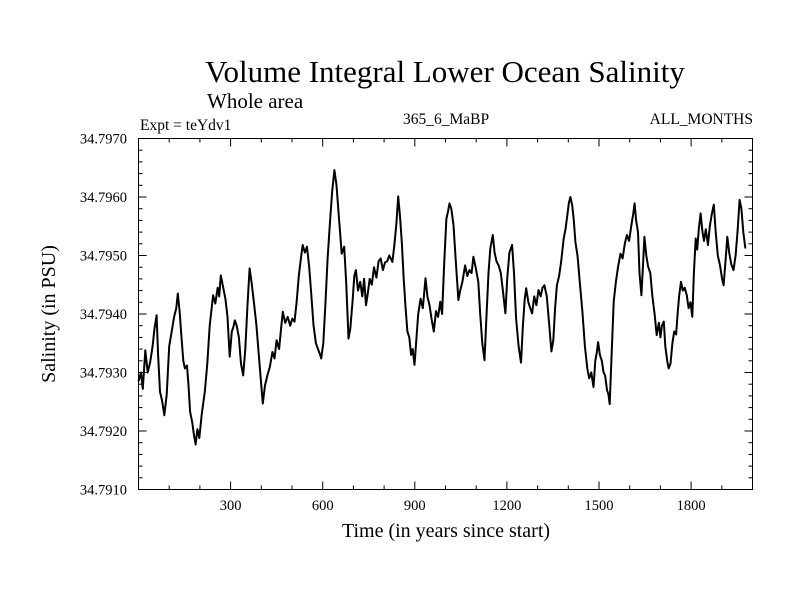 This screenshot has height=600, width=800. Describe the element at coordinates (691, 506) in the screenshot. I see `x-tick-label: 1800` at that location.